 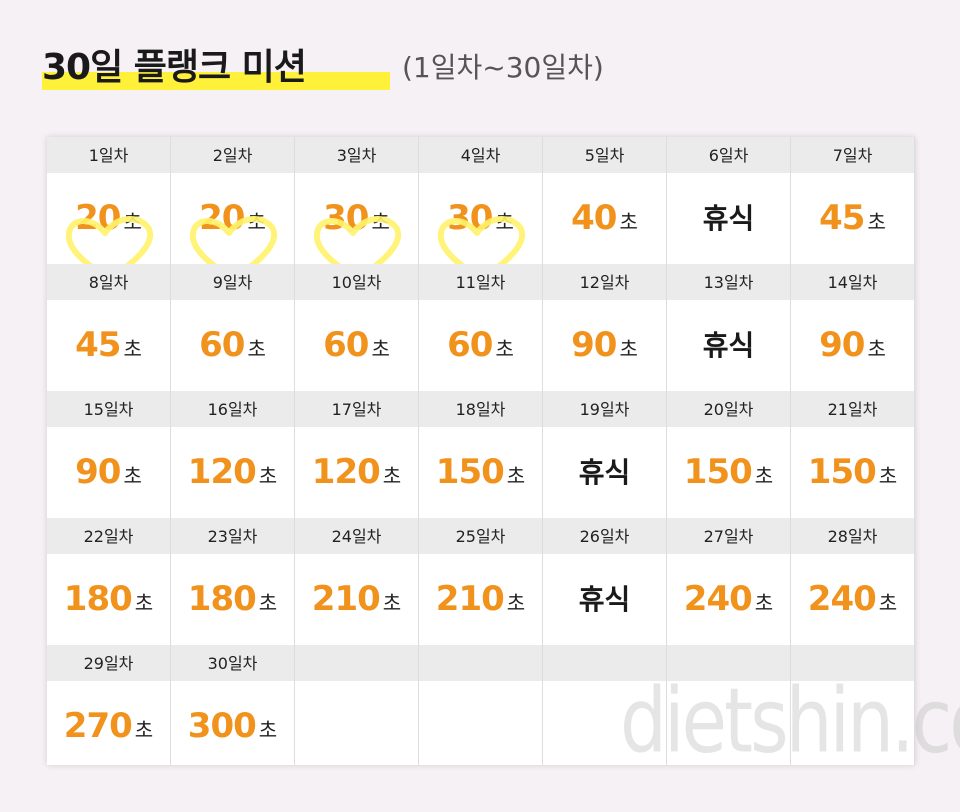 What do you see at coordinates (728, 536) in the screenshot?
I see `day-label: 27일차` at bounding box center [728, 536].